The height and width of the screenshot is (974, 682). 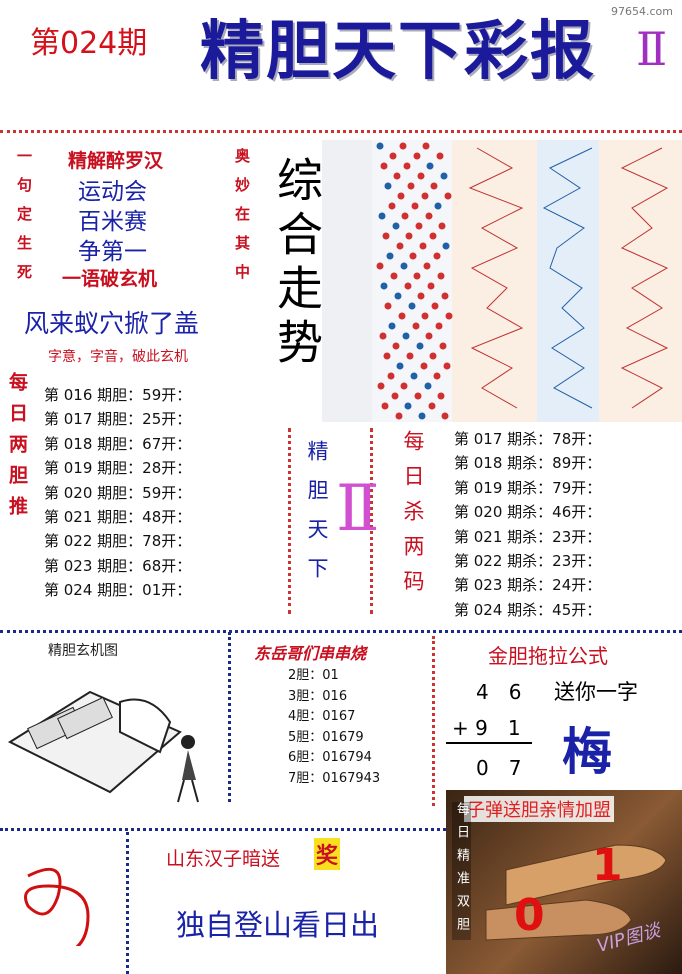 What do you see at coordinates (528, 463) in the screenshot?
I see `kill-row: 第 018 期杀：89开：` at bounding box center [528, 463].